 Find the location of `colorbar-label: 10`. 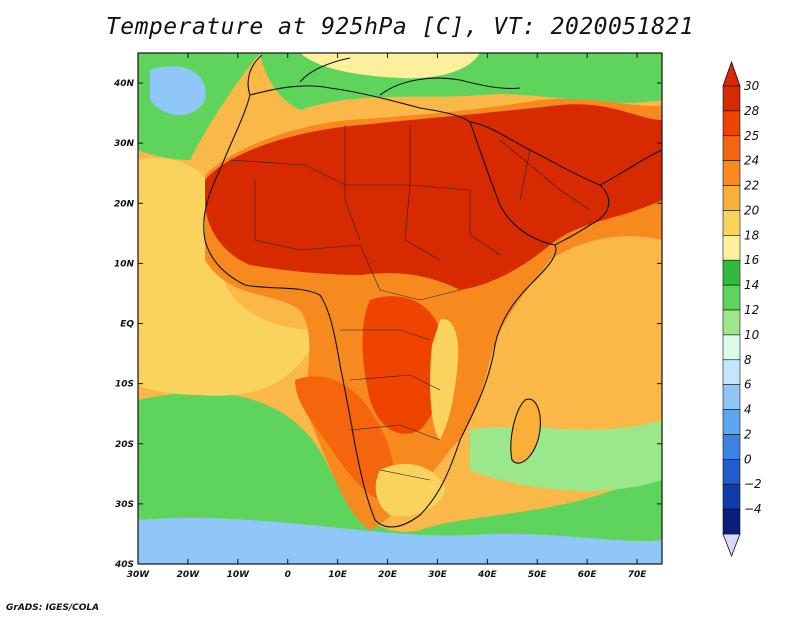

colorbar-label: 10 is located at coordinates (752, 335).